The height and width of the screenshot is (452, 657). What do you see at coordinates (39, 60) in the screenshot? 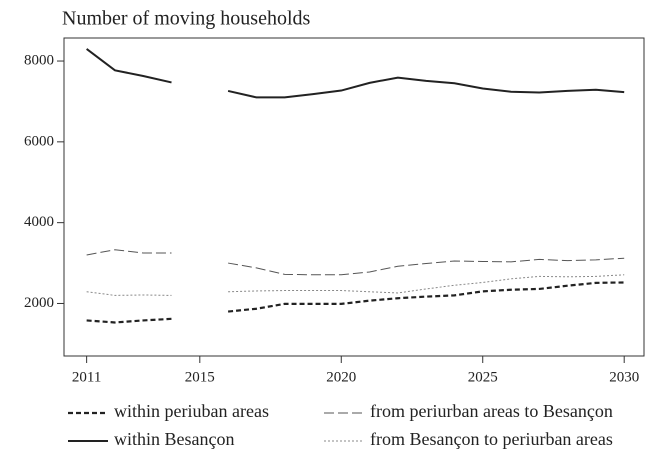
I see `y-tick-label: 8000` at bounding box center [39, 60].